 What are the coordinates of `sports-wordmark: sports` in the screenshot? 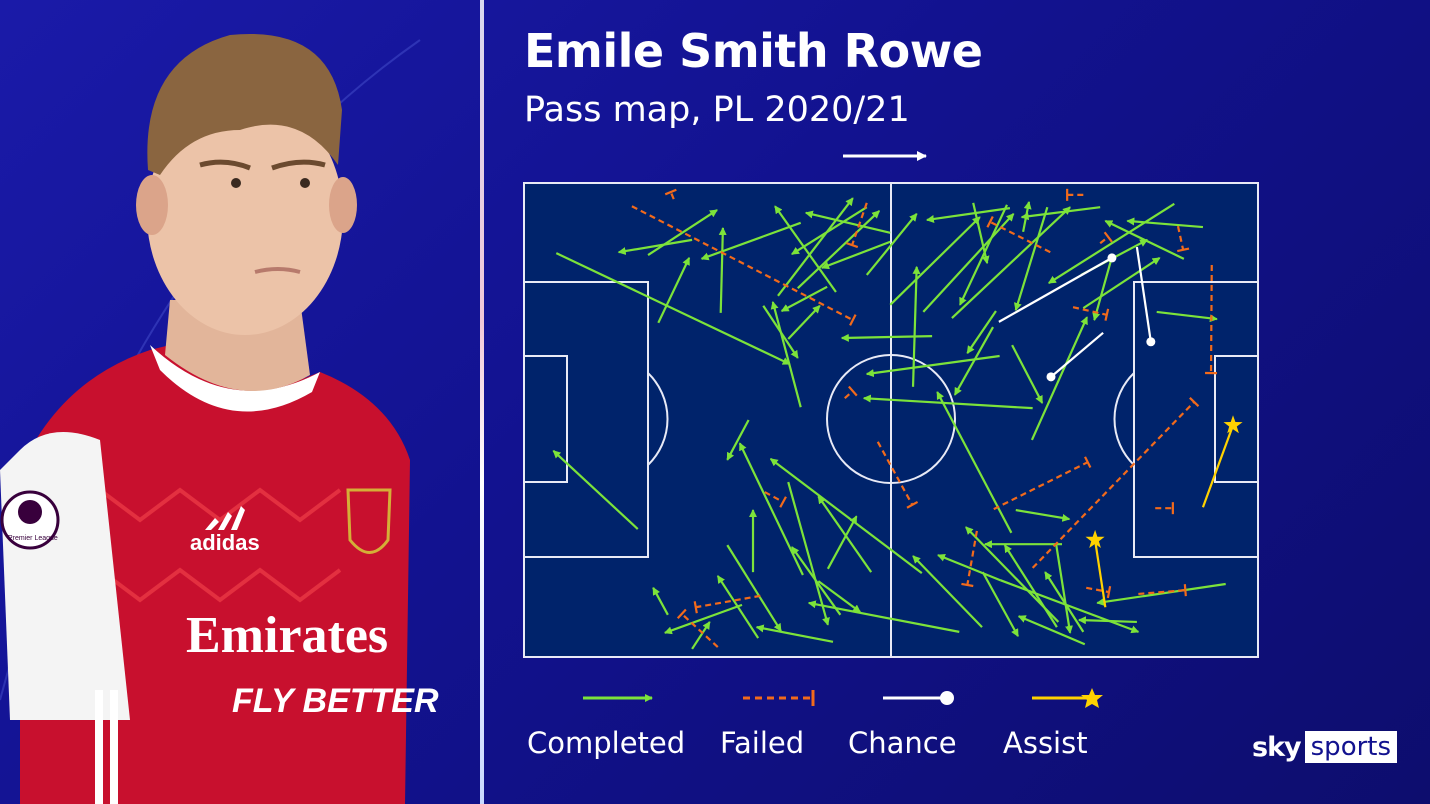 It's located at (1351, 747).